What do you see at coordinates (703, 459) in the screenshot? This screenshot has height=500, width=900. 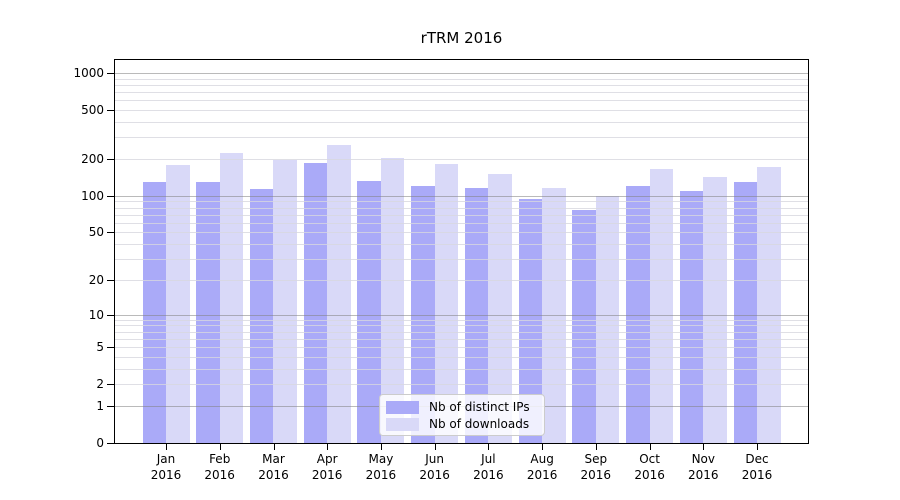 I see `x-tick-month: Nov` at bounding box center [703, 459].